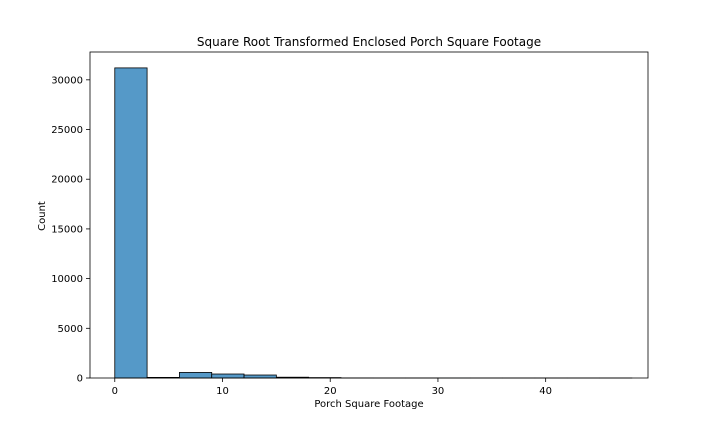 Image resolution: width=720 pixels, height=432 pixels. What do you see at coordinates (438, 391) in the screenshot?
I see `x-tick-label: 30` at bounding box center [438, 391].